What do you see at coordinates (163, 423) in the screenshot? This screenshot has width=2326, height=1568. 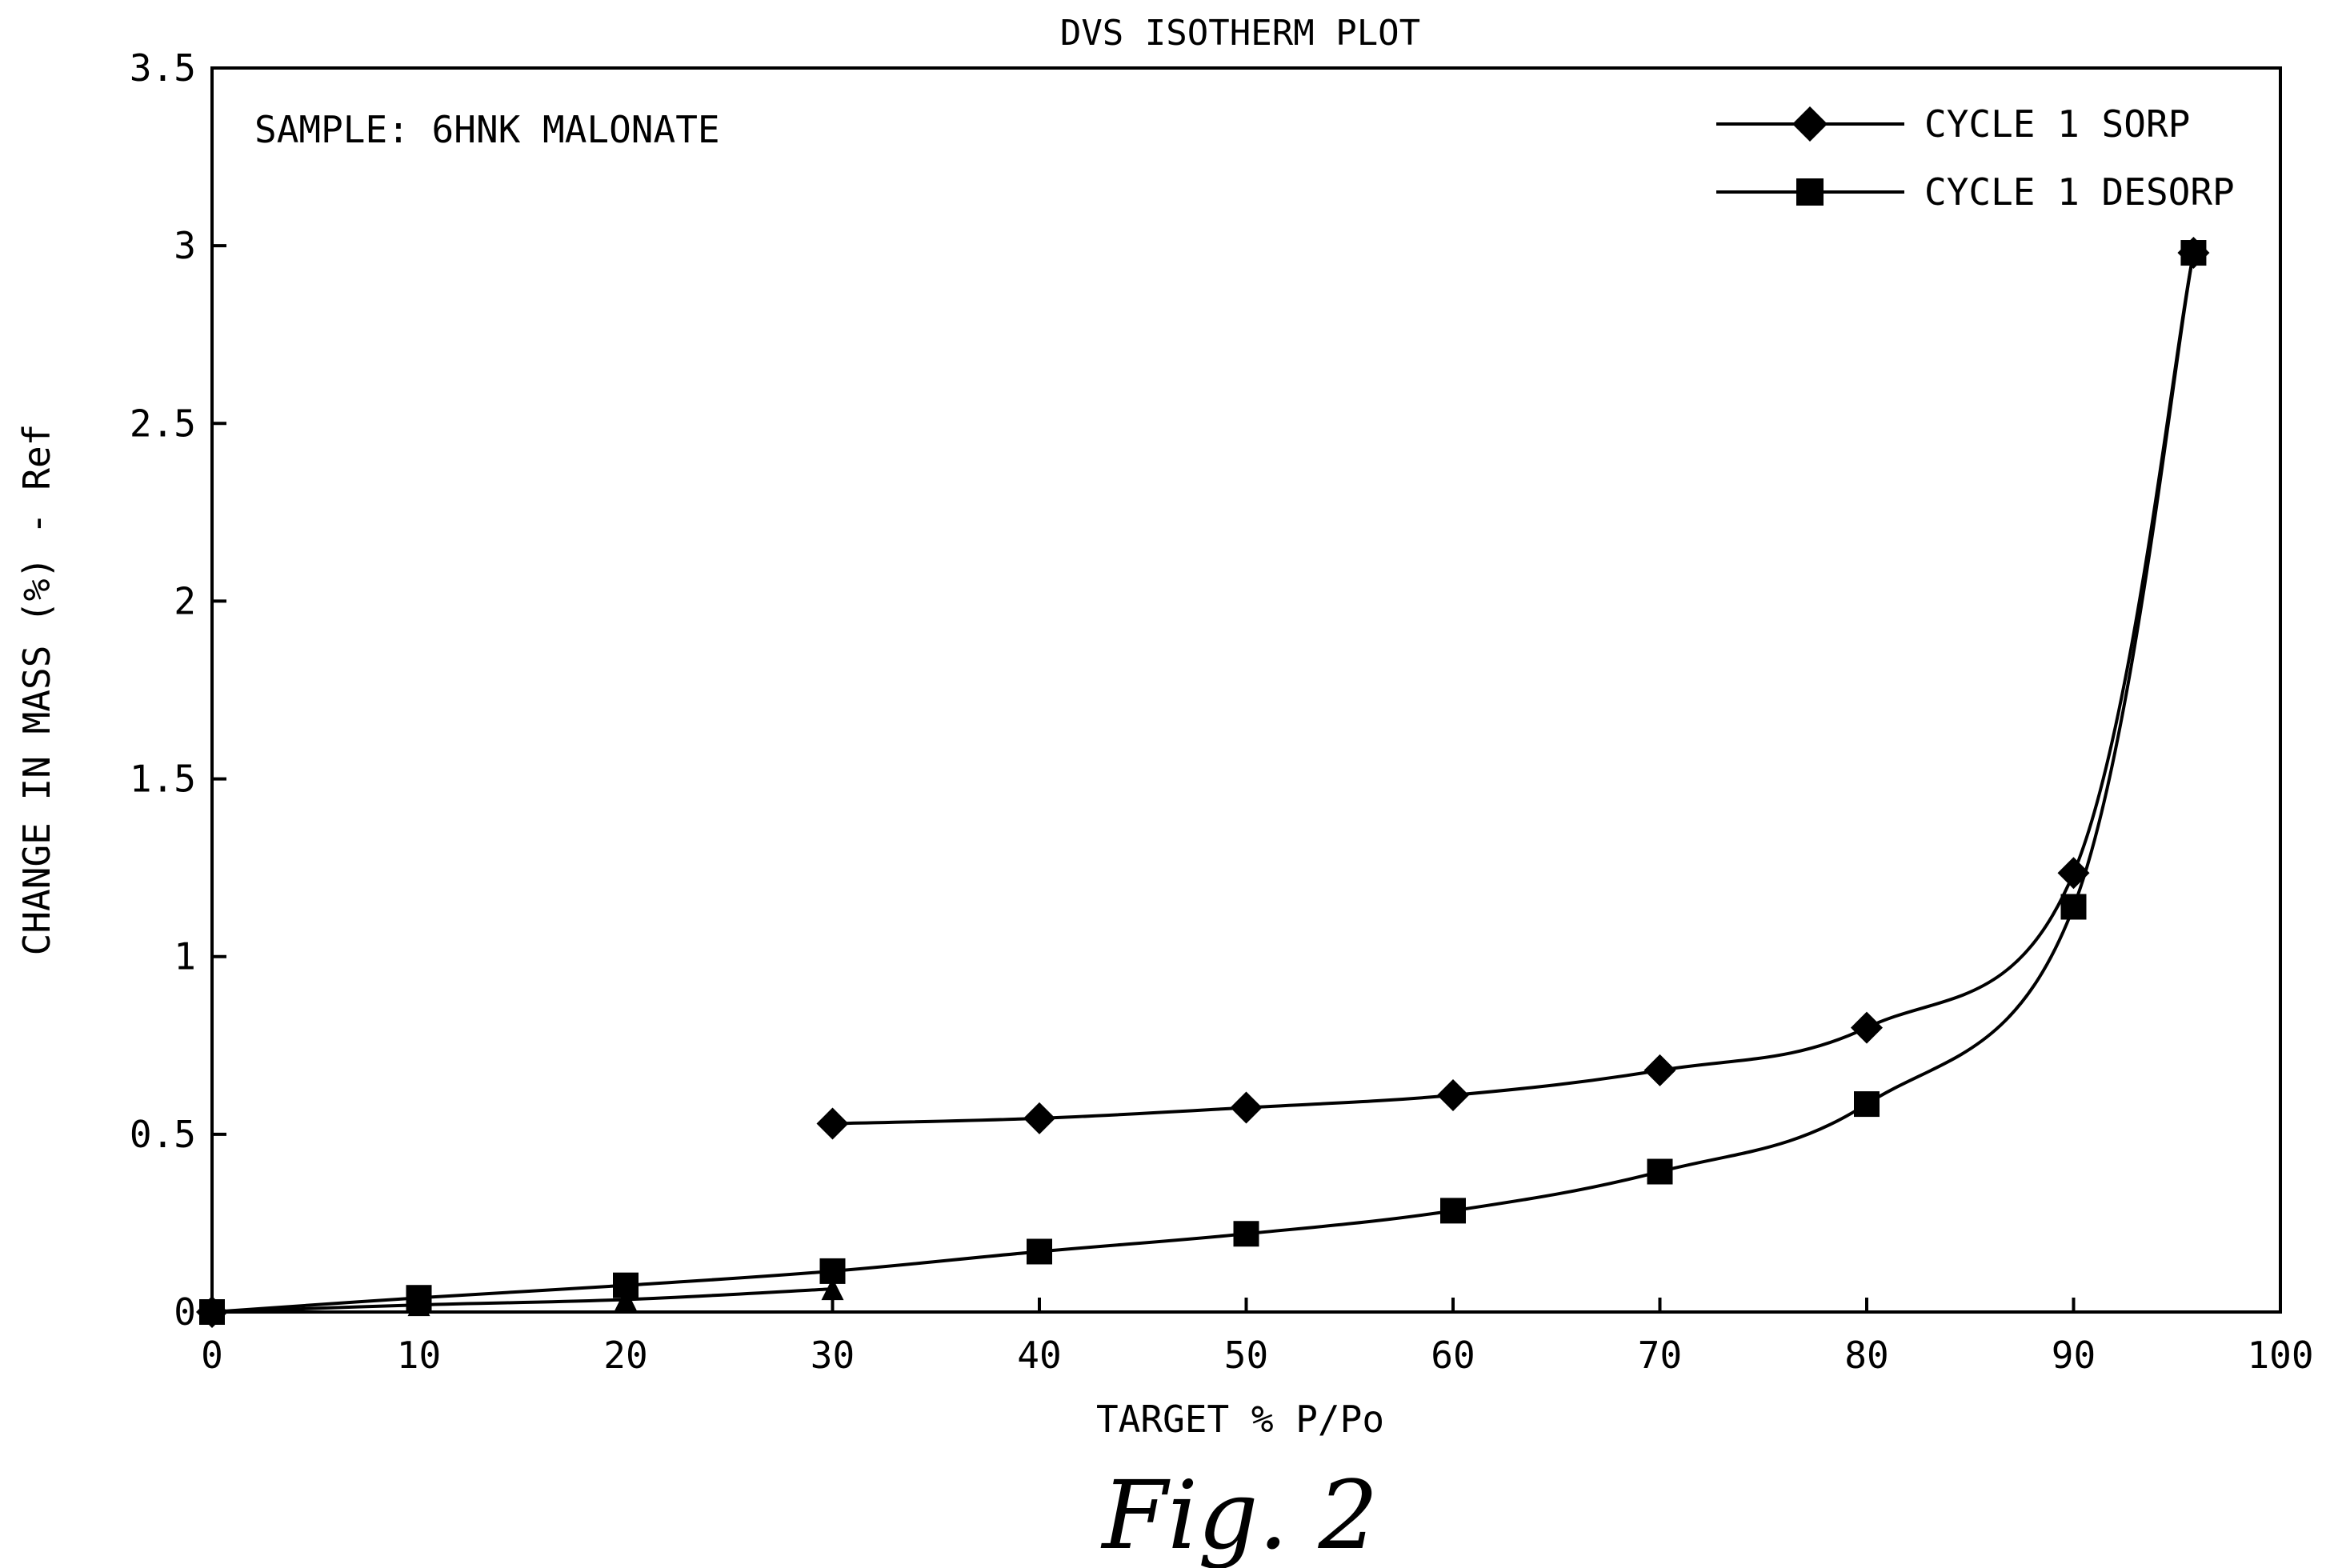 I see `y-tick-label: 2.5` at bounding box center [163, 423].